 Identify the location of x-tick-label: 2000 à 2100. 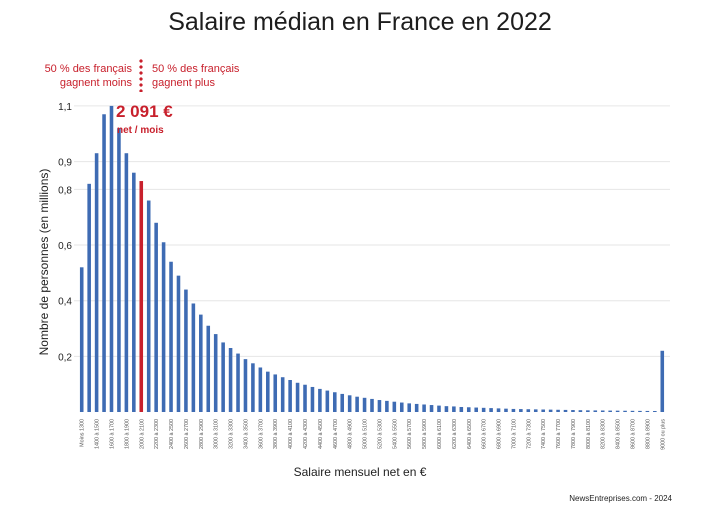
(142, 434).